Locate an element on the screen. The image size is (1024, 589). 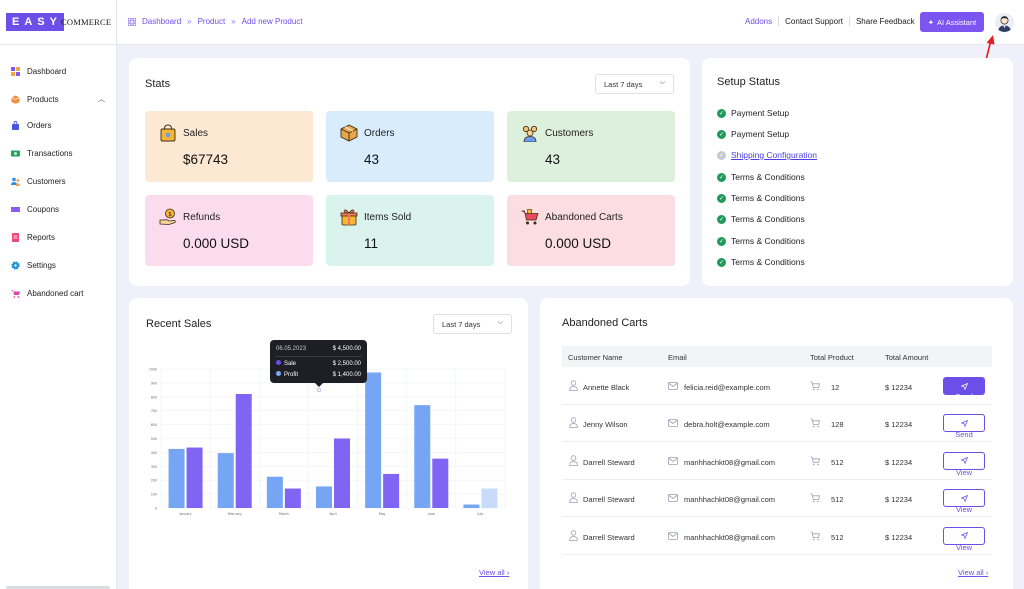
stat-card-orders: Orders 43 is located at coordinates (410, 146).